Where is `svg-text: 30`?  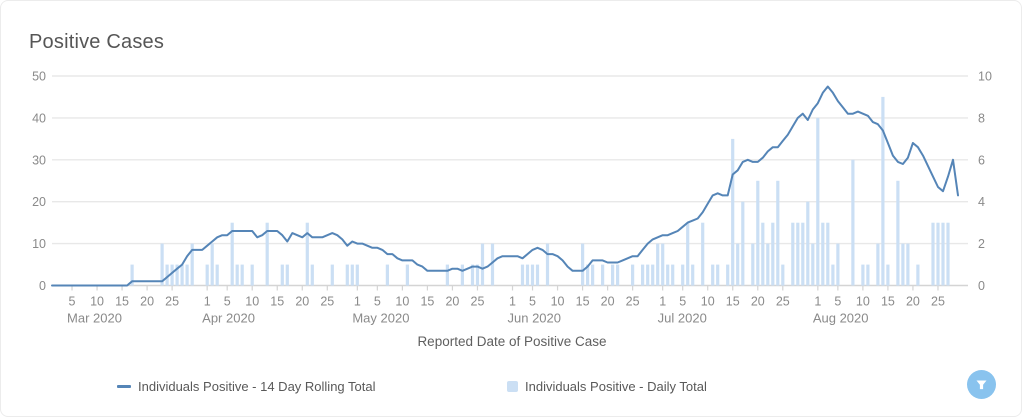 svg-text: 30 is located at coordinates (39, 160).